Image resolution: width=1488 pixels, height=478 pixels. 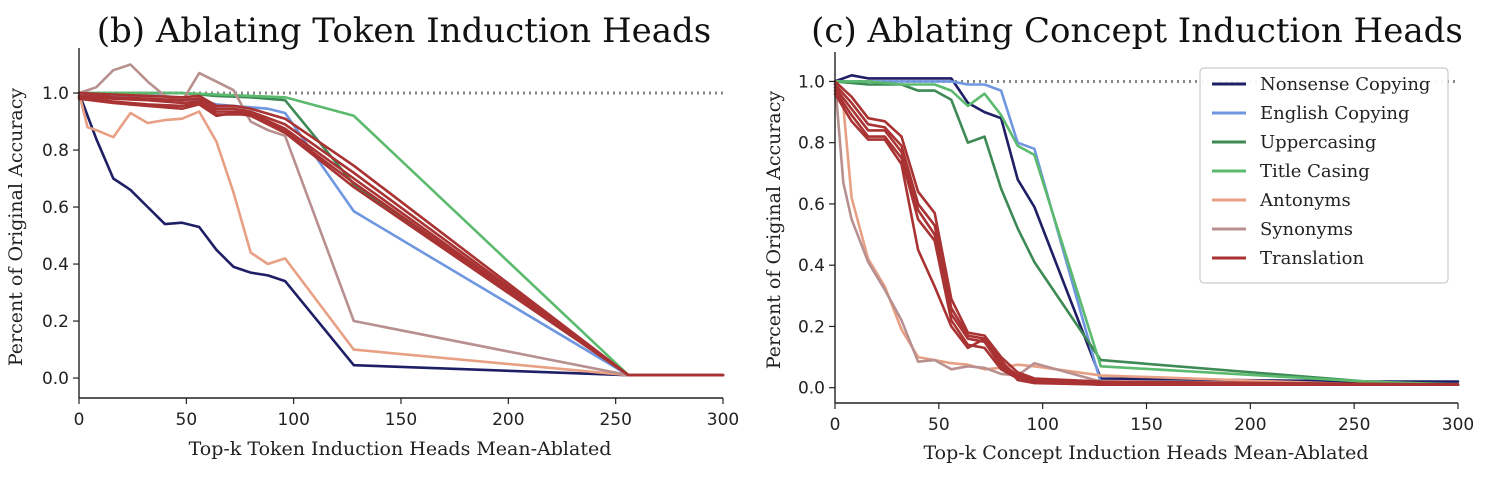 What do you see at coordinates (401, 420) in the screenshot?
I see `x-tick-label-b: 150` at bounding box center [401, 420].